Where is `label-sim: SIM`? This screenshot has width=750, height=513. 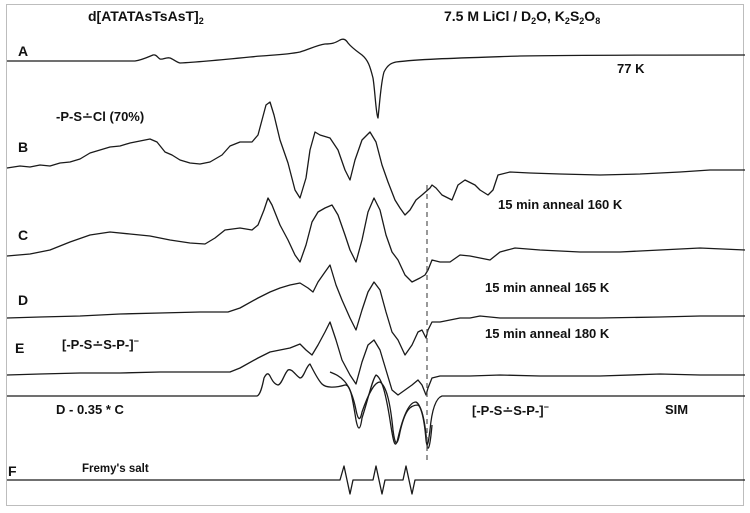
label-sim: SIM is located at coordinates (677, 409).